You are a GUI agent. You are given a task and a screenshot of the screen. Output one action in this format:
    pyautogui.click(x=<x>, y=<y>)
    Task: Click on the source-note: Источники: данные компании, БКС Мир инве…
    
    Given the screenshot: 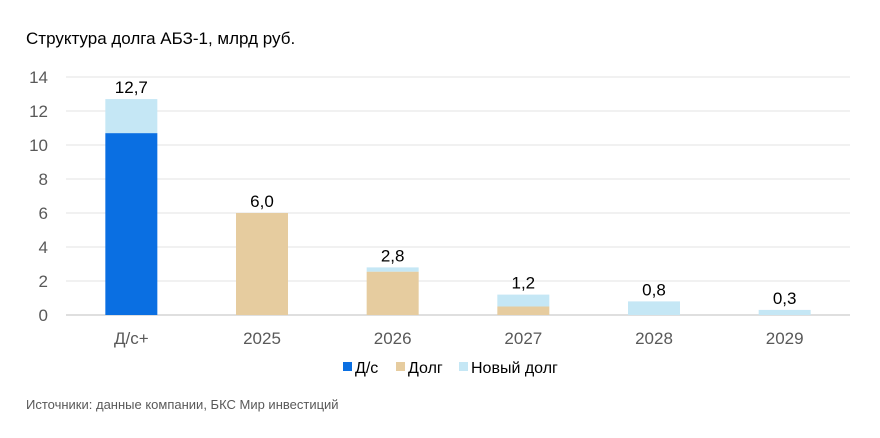 What is the action you would take?
    pyautogui.click(x=182, y=404)
    